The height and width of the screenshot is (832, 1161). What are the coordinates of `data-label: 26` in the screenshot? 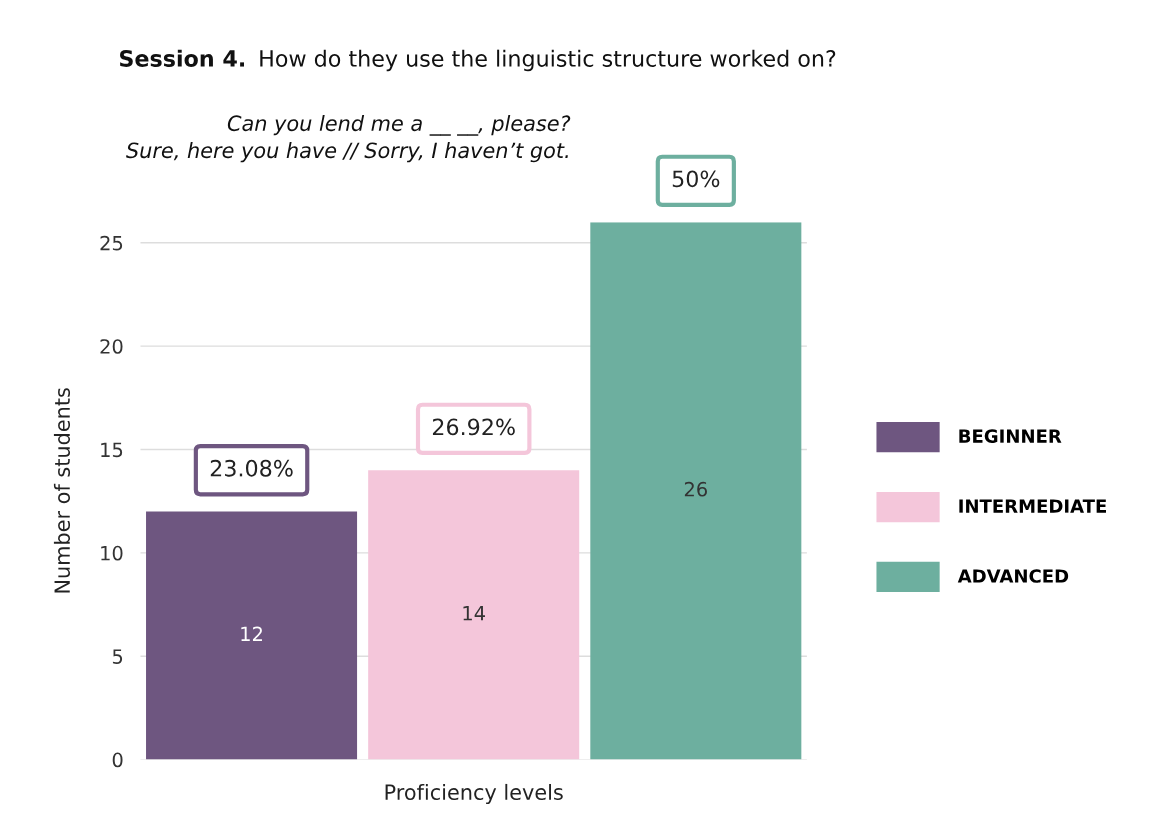 It's located at (695, 489).